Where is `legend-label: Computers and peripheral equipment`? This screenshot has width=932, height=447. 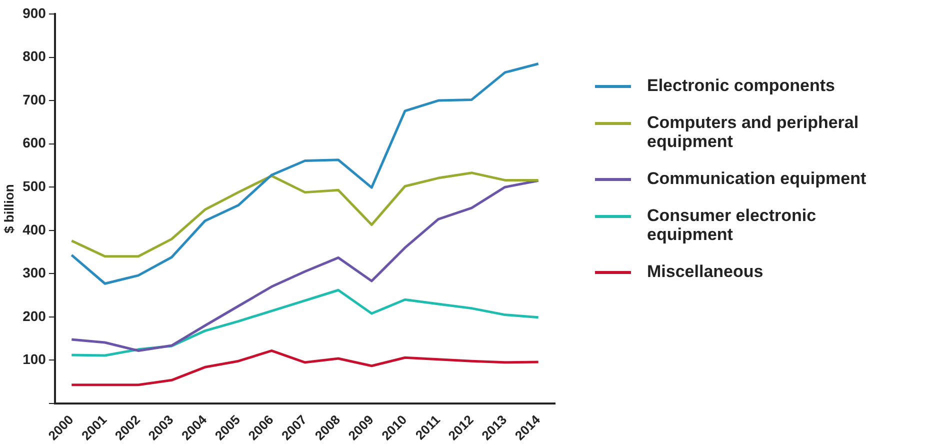
legend-label: Computers and peripheral equipment is located at coordinates (753, 132).